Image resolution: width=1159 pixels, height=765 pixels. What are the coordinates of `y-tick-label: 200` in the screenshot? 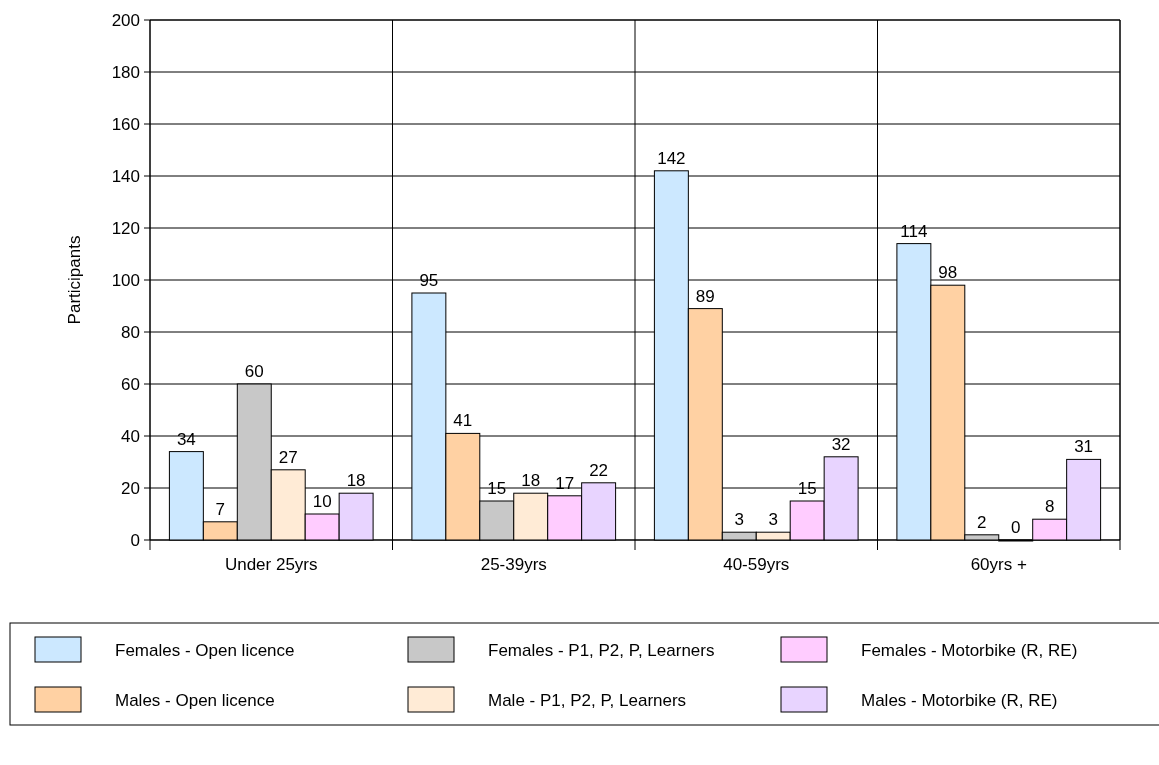 It's located at (125, 20).